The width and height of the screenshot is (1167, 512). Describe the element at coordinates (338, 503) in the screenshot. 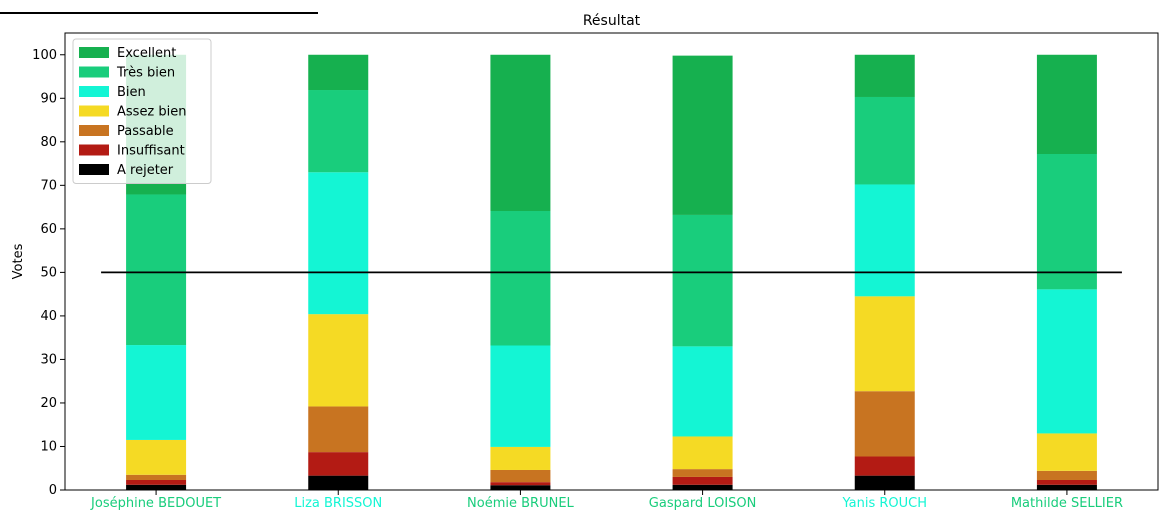

I see `x-tick-label: Liza BRISSON` at that location.